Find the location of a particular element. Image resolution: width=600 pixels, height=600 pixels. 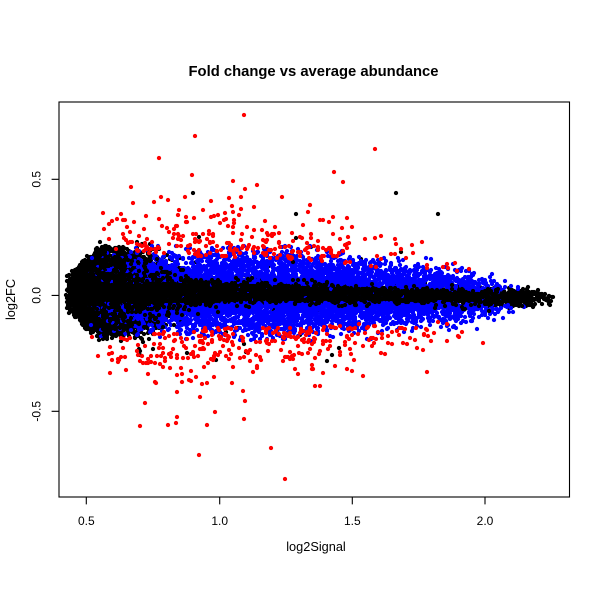

svg-text:Fold change vs average abundan: Fold change vs average abundance is located at coordinates (314, 72).